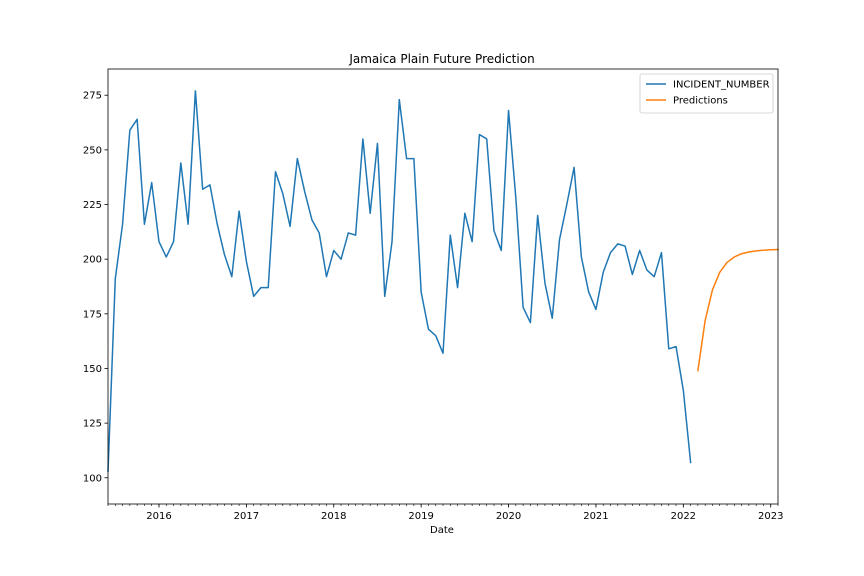  I want to click on x-tick-label: 2019, so click(420, 516).